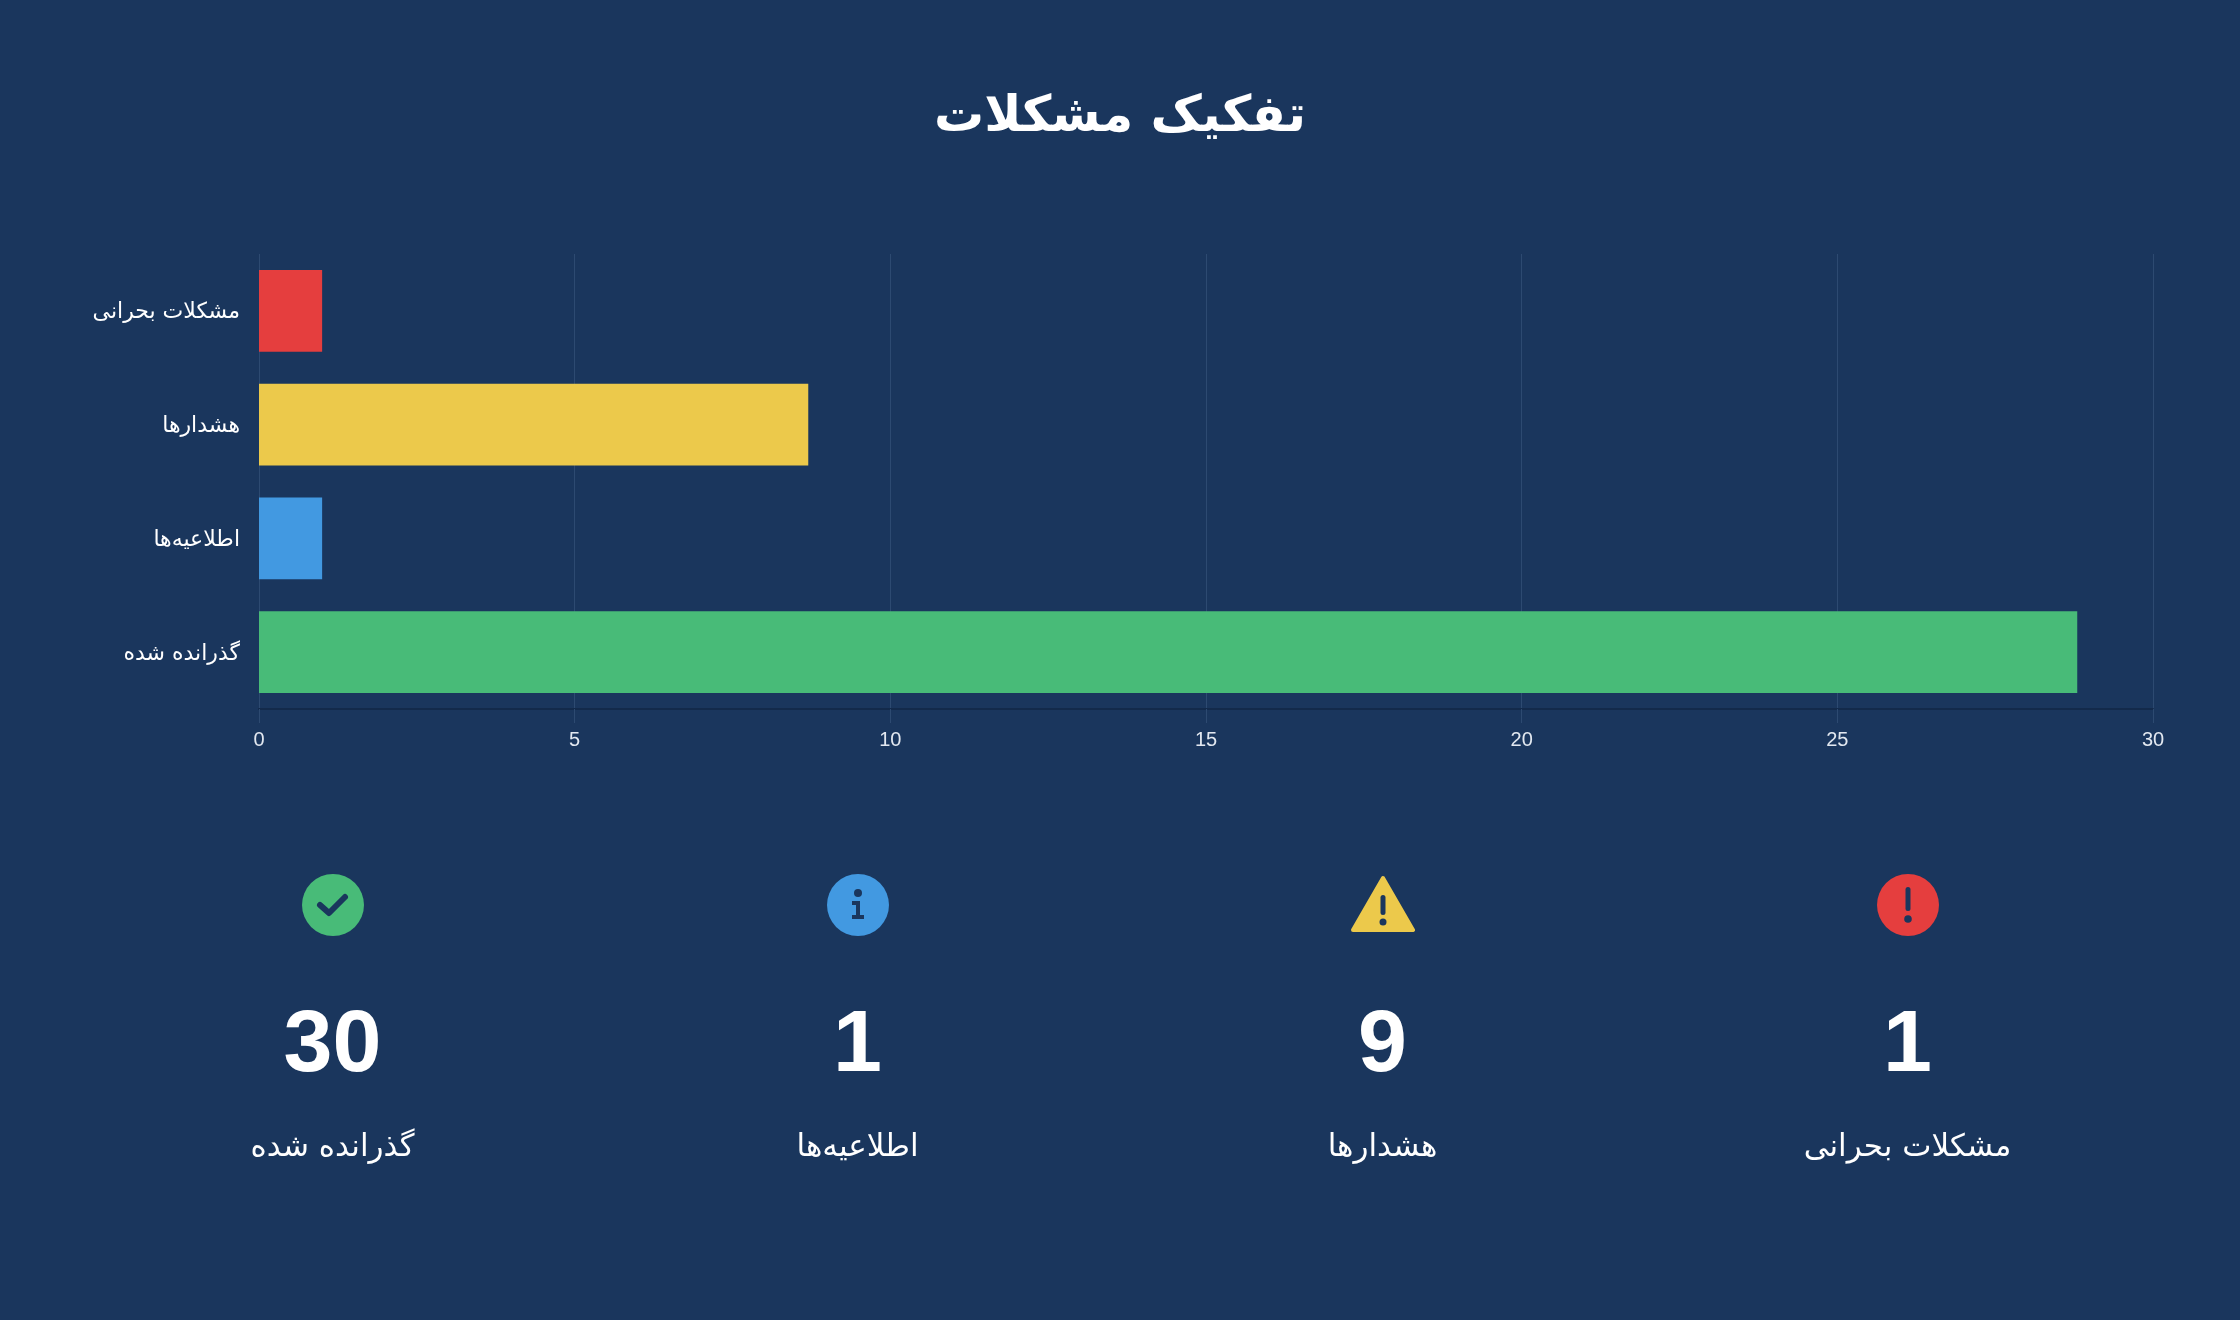 The width and height of the screenshot is (2240, 1320). What do you see at coordinates (1907, 1145) in the screenshot?
I see `category-label: مشکلات بحرانی` at bounding box center [1907, 1145].